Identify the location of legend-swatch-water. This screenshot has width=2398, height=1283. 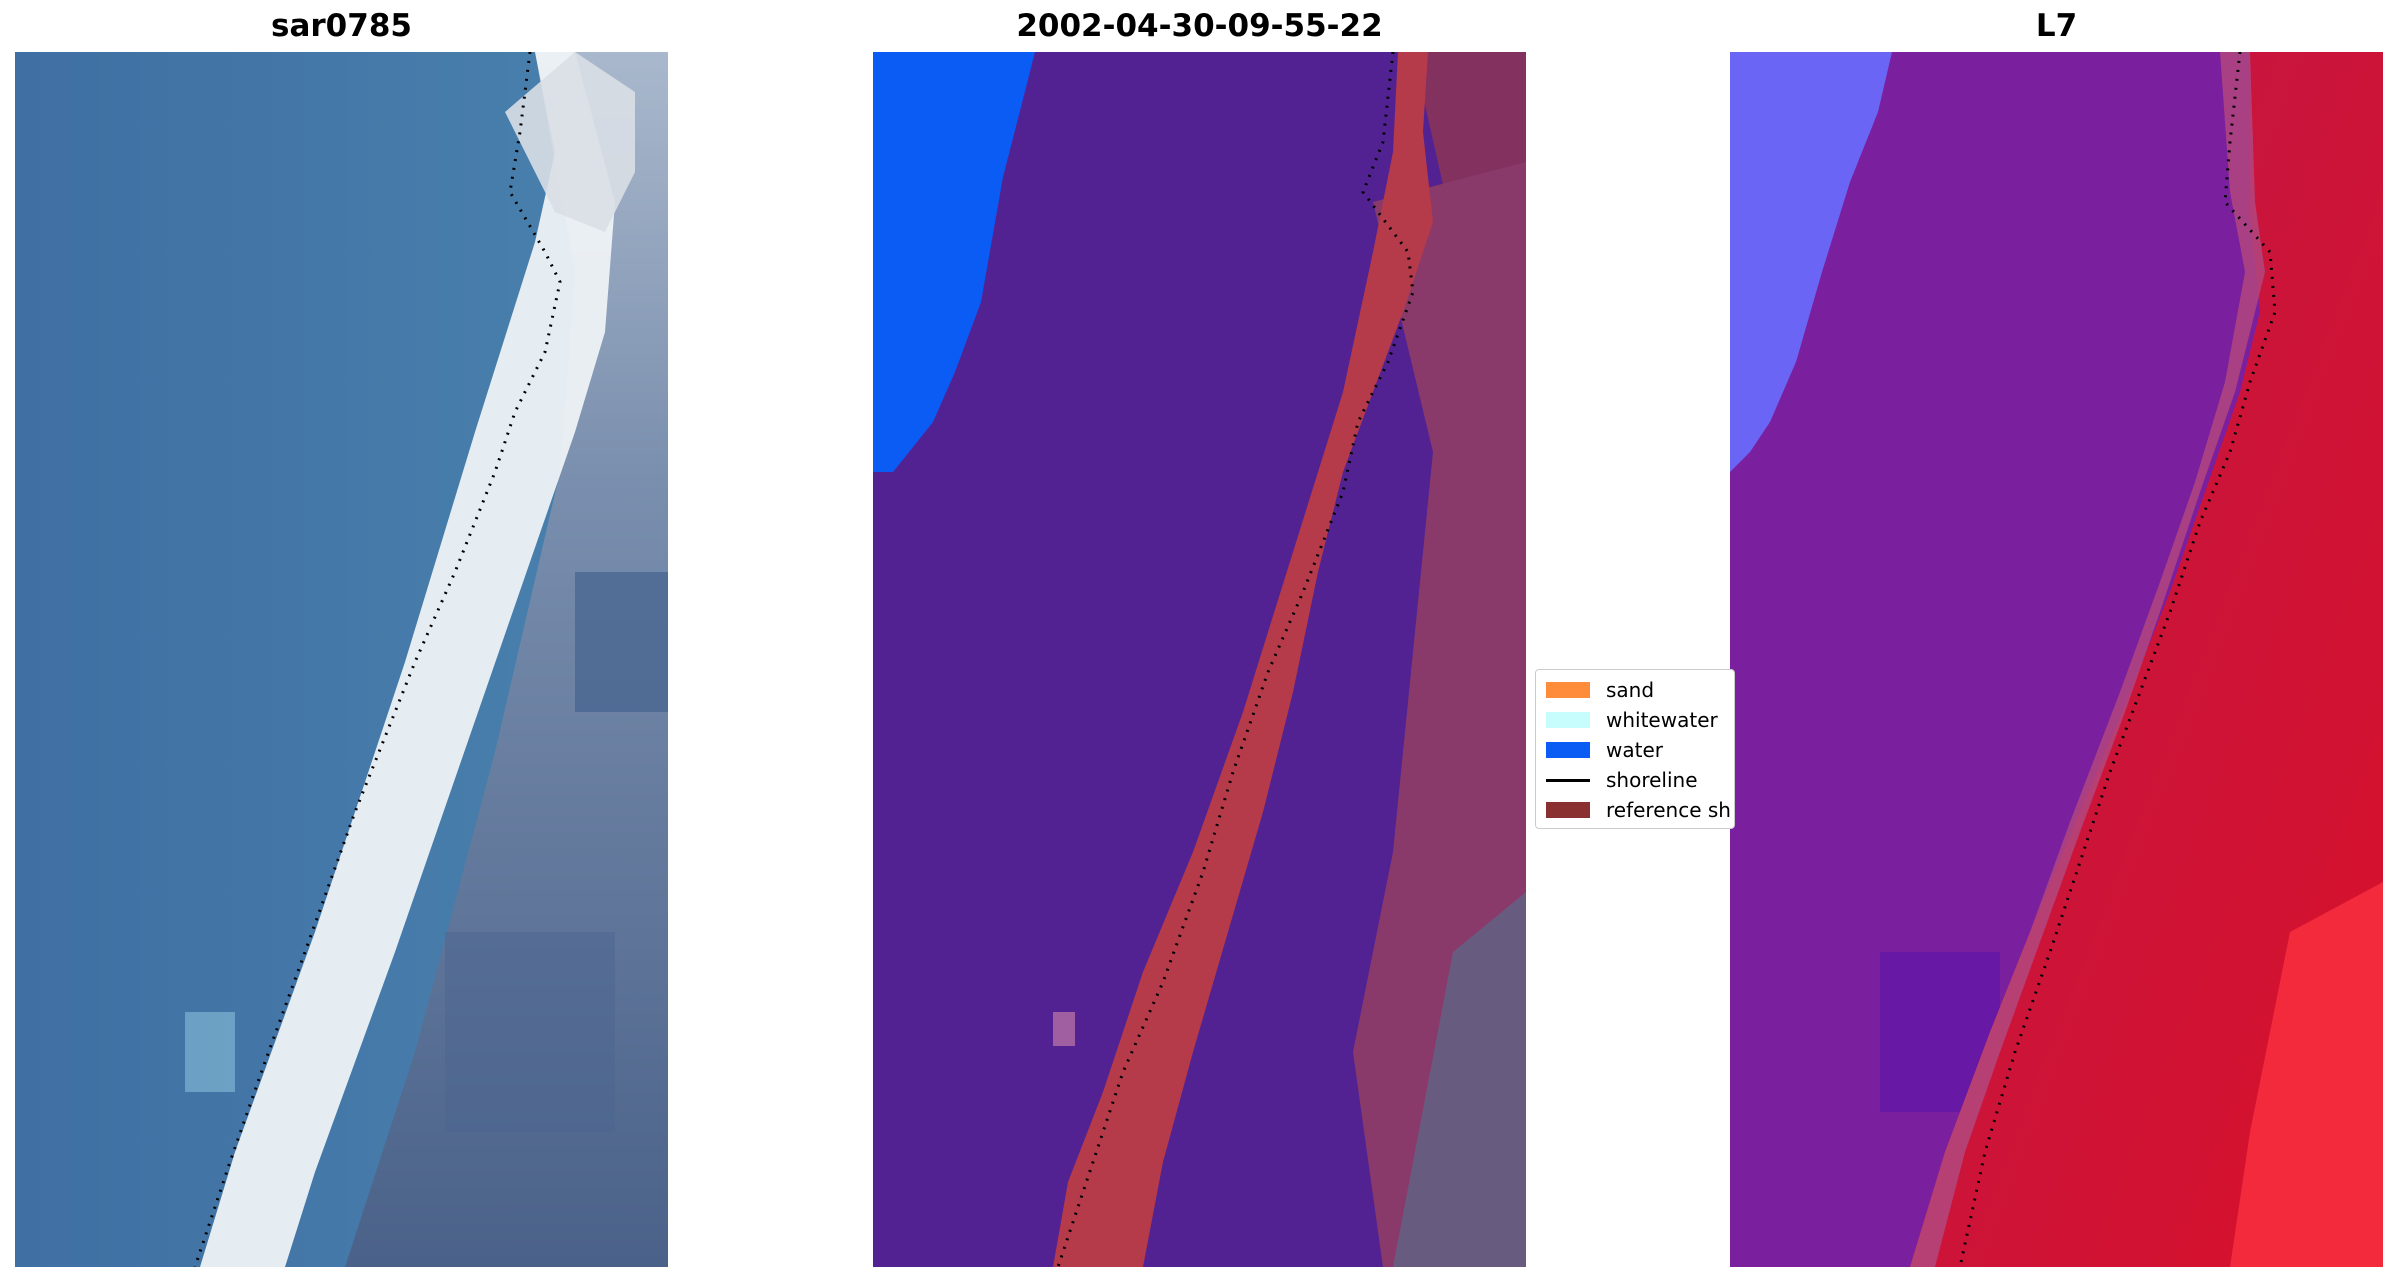
(1568, 750).